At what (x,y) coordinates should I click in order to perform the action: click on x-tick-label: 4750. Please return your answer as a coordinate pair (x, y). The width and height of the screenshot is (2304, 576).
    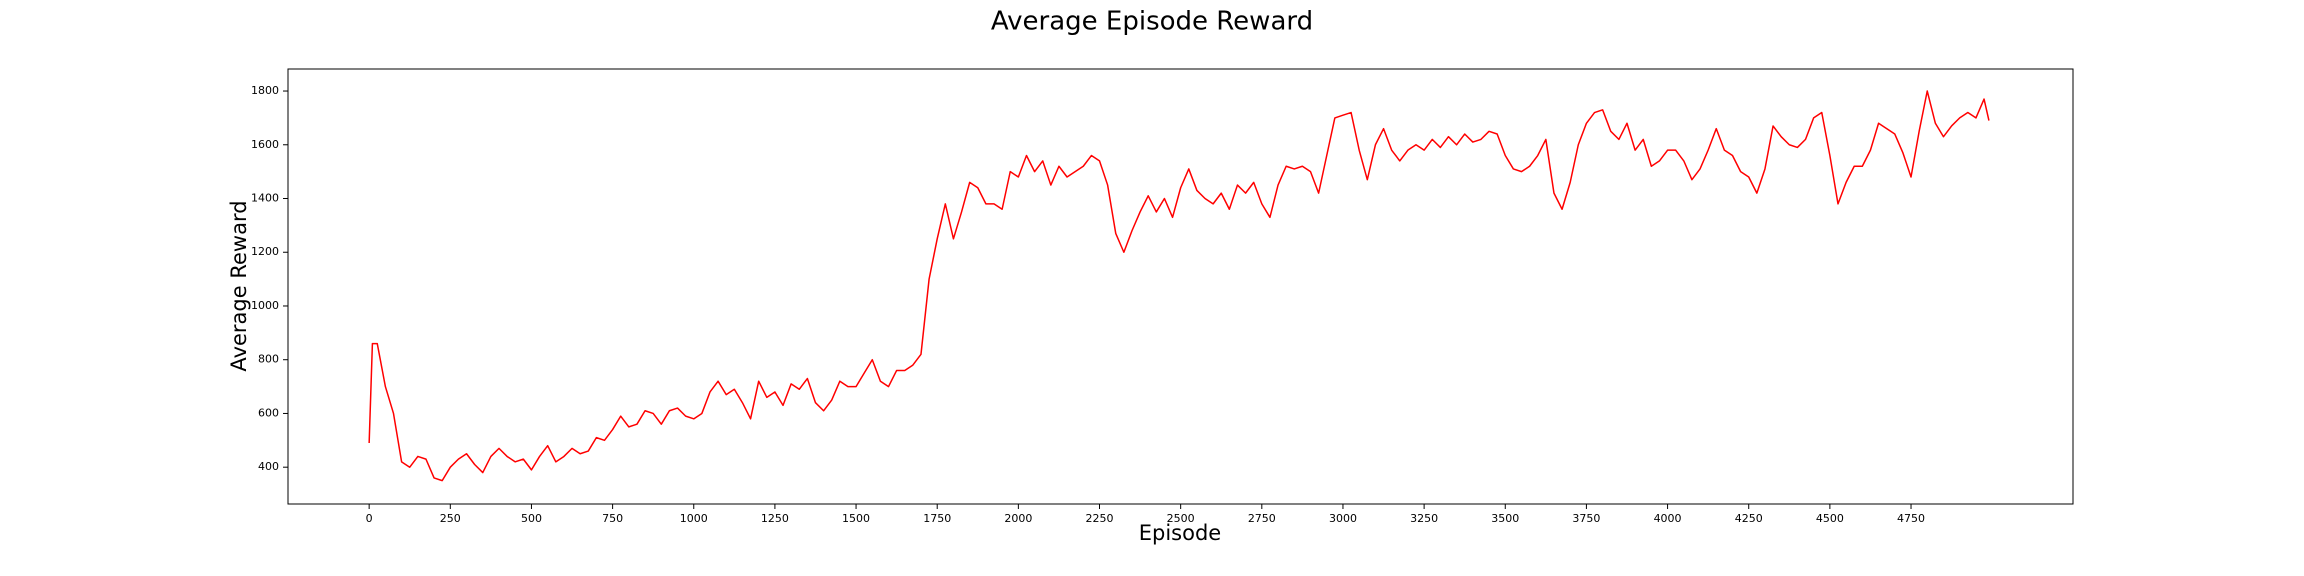
    Looking at the image, I should click on (1911, 518).